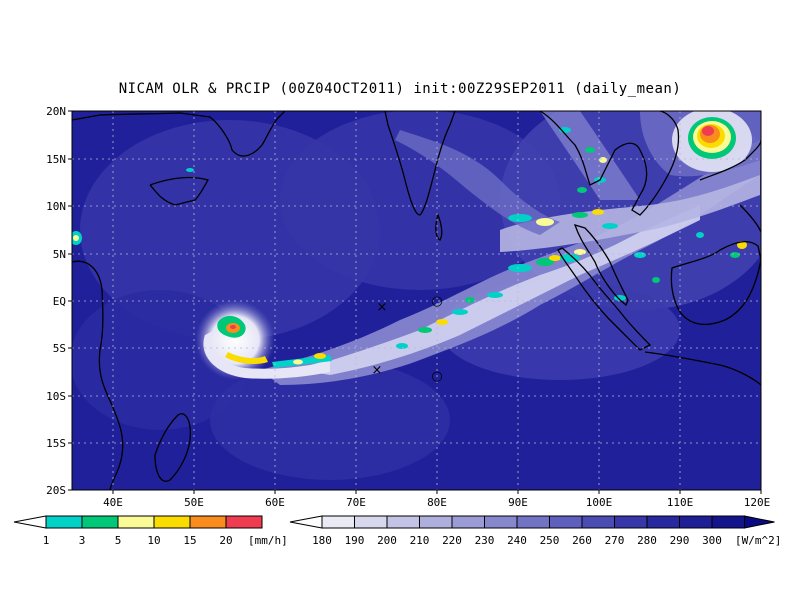  Describe the element at coordinates (268, 540) in the screenshot. I see `precip-unit-label: [mm/h]` at that location.